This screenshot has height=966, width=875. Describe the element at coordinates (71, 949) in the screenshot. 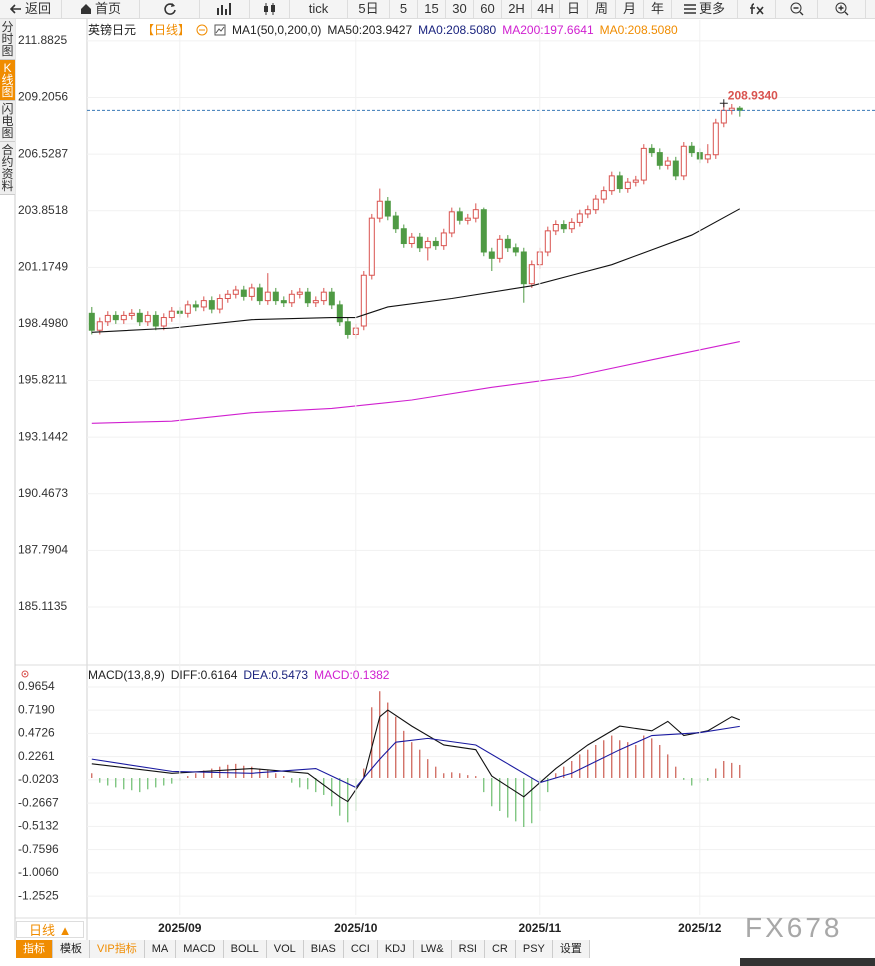

I see `indicator-tab: 模板` at that location.